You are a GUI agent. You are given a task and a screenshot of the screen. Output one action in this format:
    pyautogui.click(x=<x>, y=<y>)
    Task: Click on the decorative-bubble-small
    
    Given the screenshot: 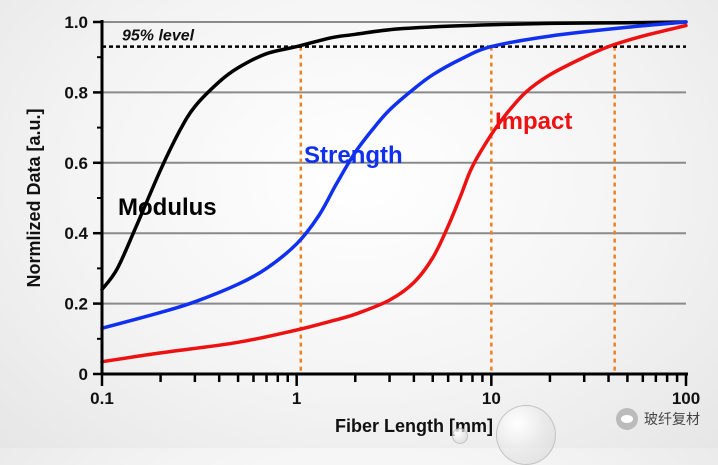 What is the action you would take?
    pyautogui.click(x=460, y=436)
    